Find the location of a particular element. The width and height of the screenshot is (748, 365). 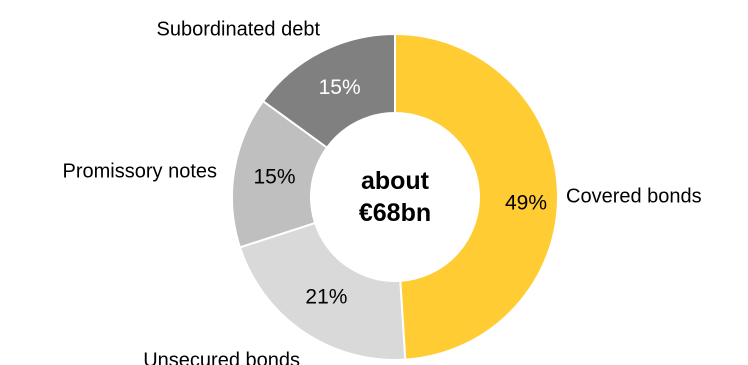

center-label-line-2: €68bn is located at coordinates (395, 213).